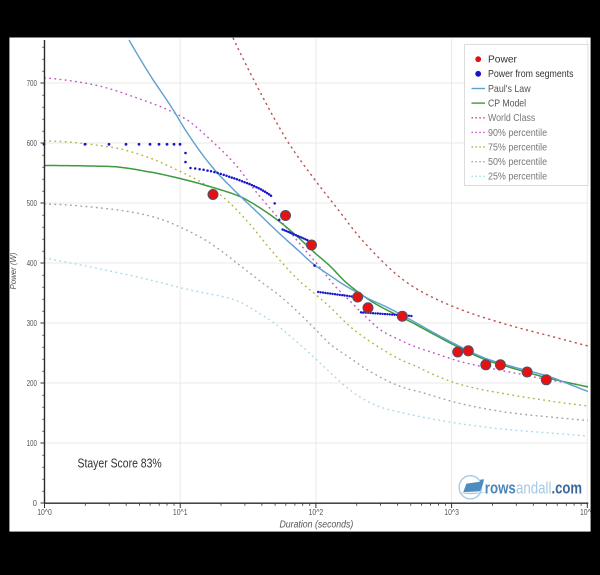  Describe the element at coordinates (517, 177) in the screenshot. I see `svg-text: 25% percentile` at that location.